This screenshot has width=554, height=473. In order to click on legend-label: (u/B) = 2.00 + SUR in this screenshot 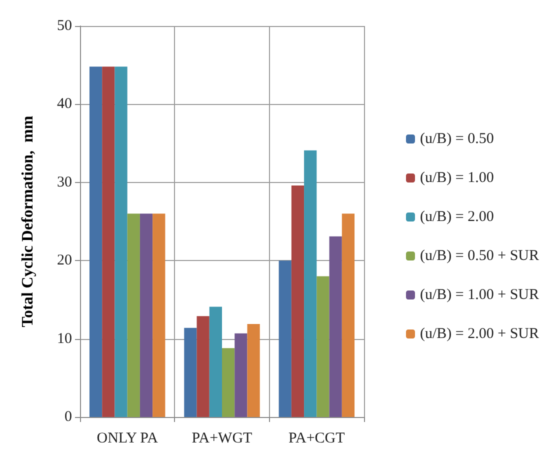, I will do `click(480, 334)`.